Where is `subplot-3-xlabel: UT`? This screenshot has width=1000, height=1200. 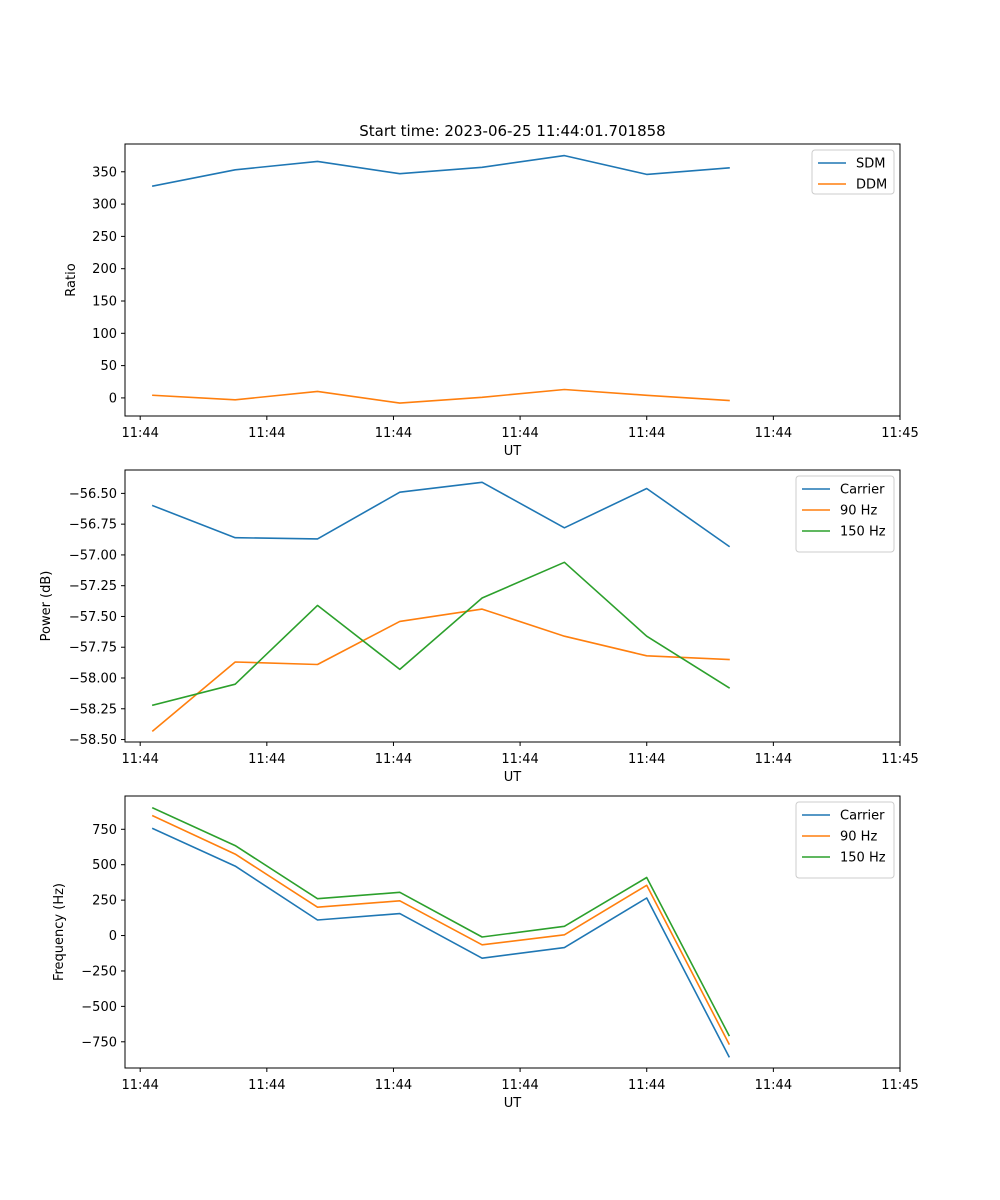
subplot-3-xlabel: UT is located at coordinates (513, 1103).